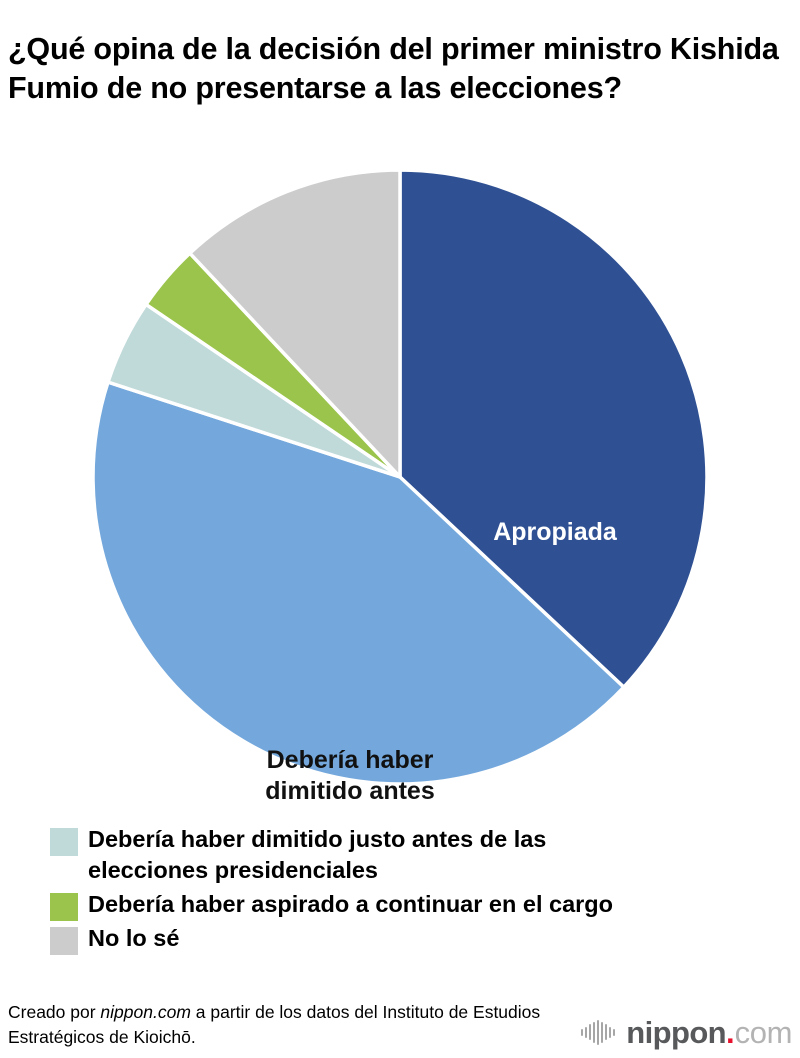 The width and height of the screenshot is (800, 1058). Describe the element at coordinates (145, 1012) in the screenshot. I see `credit-source-name: nippon.com` at that location.